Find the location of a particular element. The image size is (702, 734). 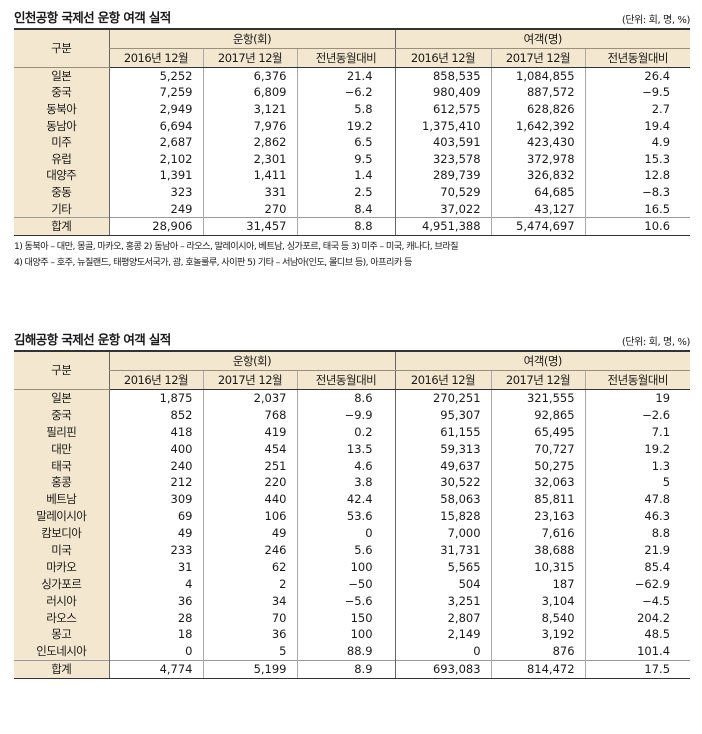

table-cell: 15.3 is located at coordinates (637, 159).